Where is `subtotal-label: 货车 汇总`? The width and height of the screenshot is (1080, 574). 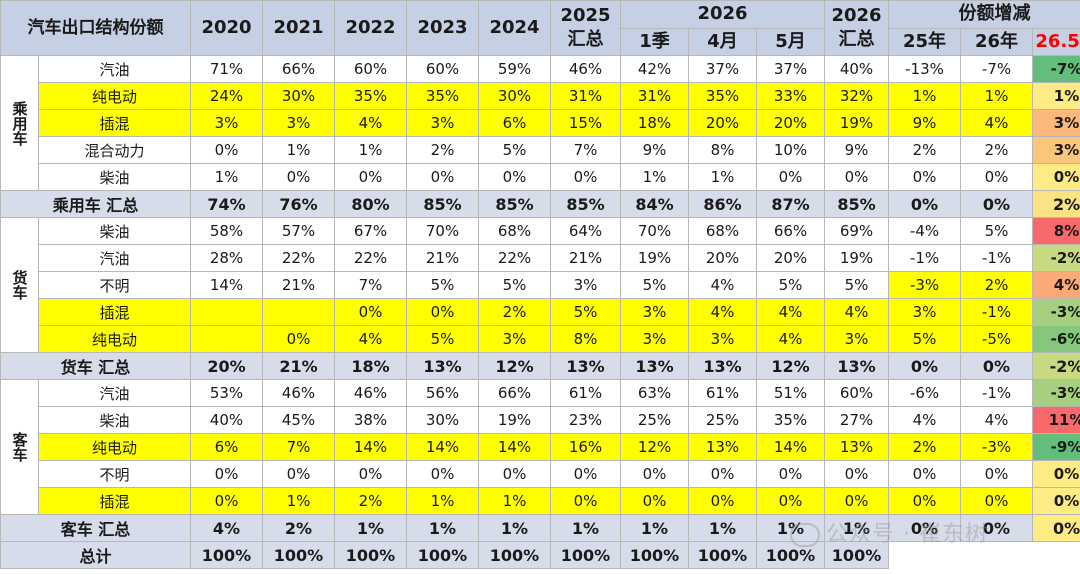 subtotal-label: 货车 汇总 is located at coordinates (95, 366).